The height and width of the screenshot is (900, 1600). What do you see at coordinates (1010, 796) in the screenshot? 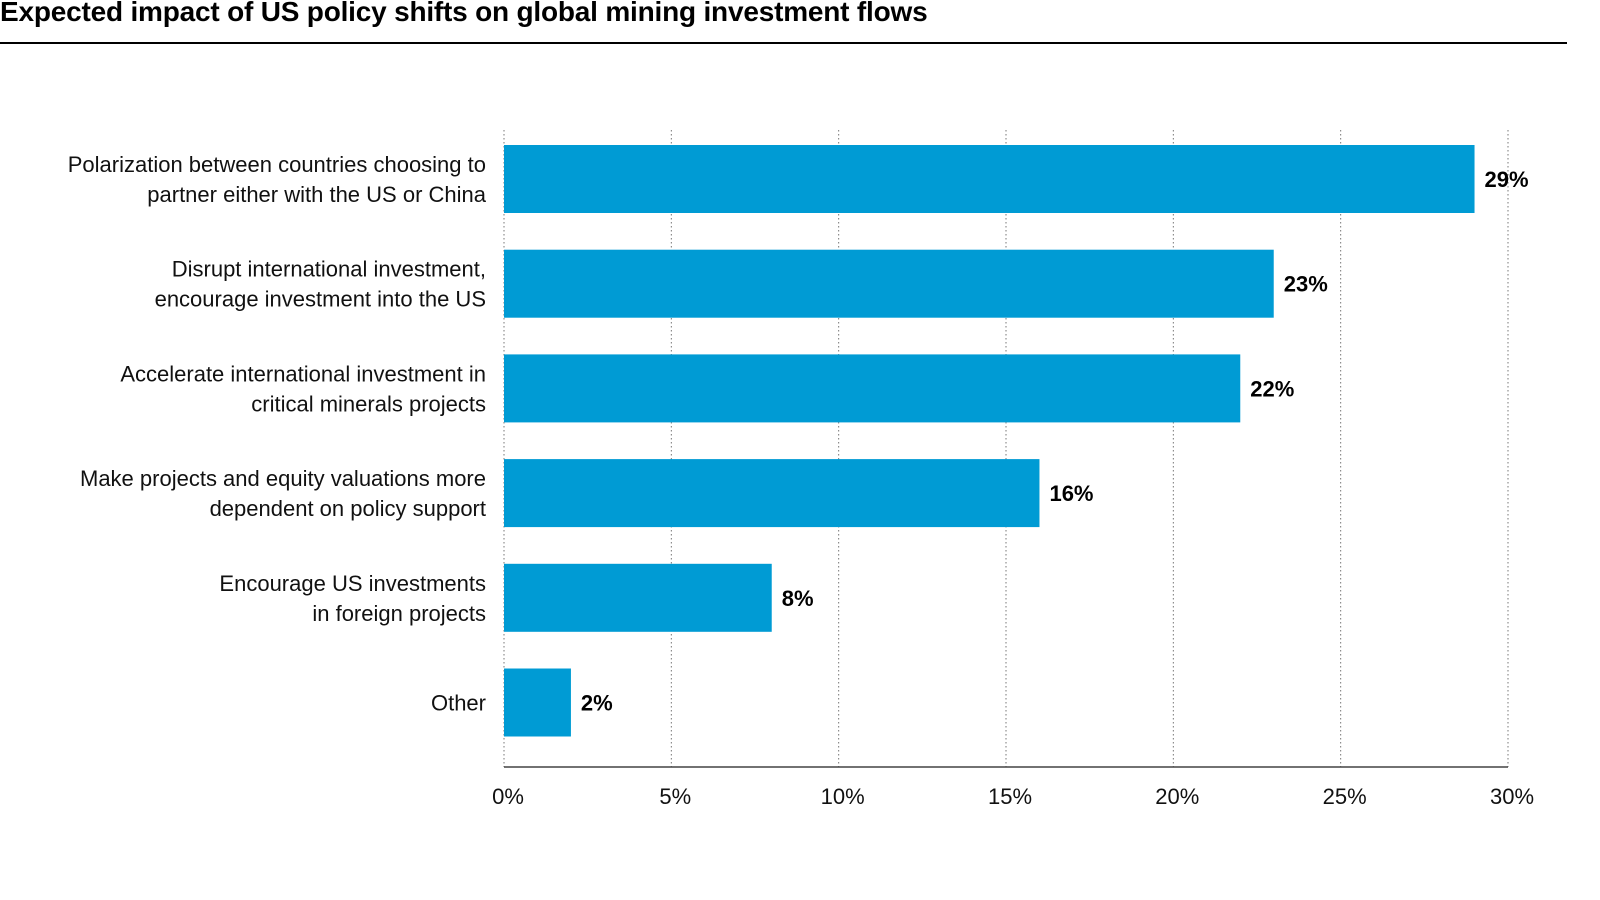
I see `x-tick-label: 15%` at bounding box center [1010, 796].